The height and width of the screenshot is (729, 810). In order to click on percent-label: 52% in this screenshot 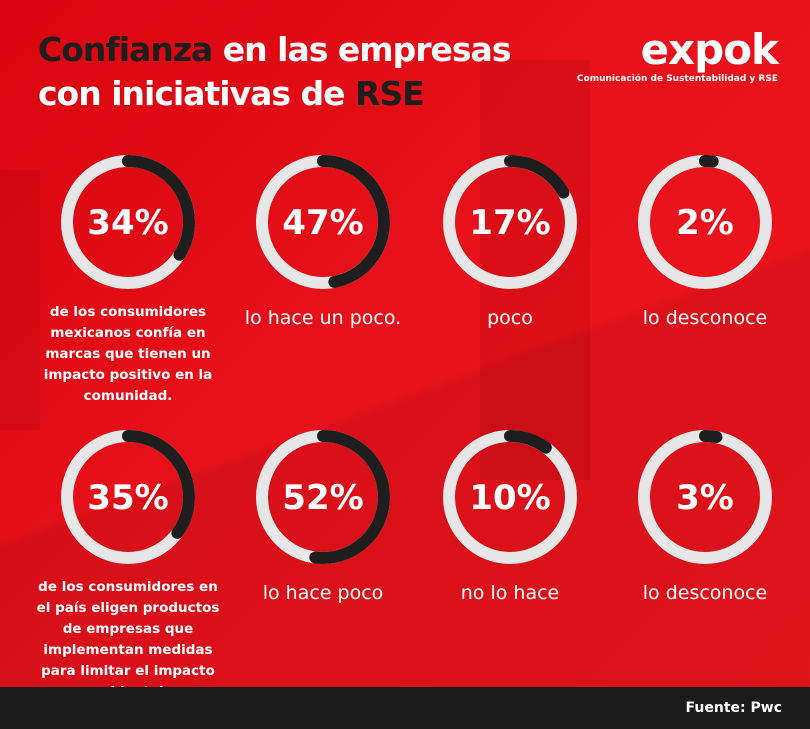, I will do `click(322, 498)`.